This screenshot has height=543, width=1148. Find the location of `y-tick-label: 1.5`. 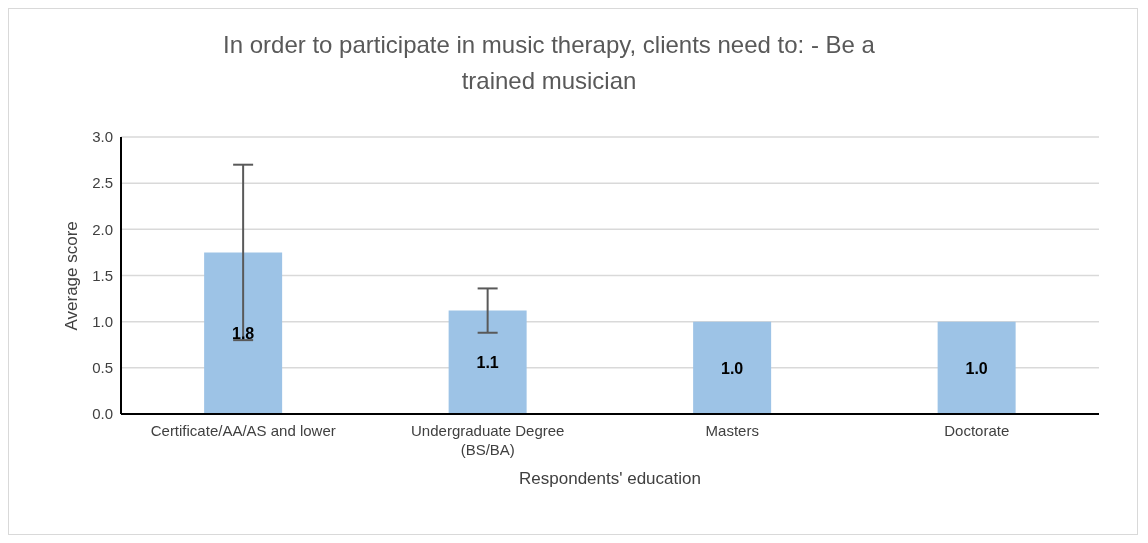

y-tick-label: 1.5 is located at coordinates (102, 275).